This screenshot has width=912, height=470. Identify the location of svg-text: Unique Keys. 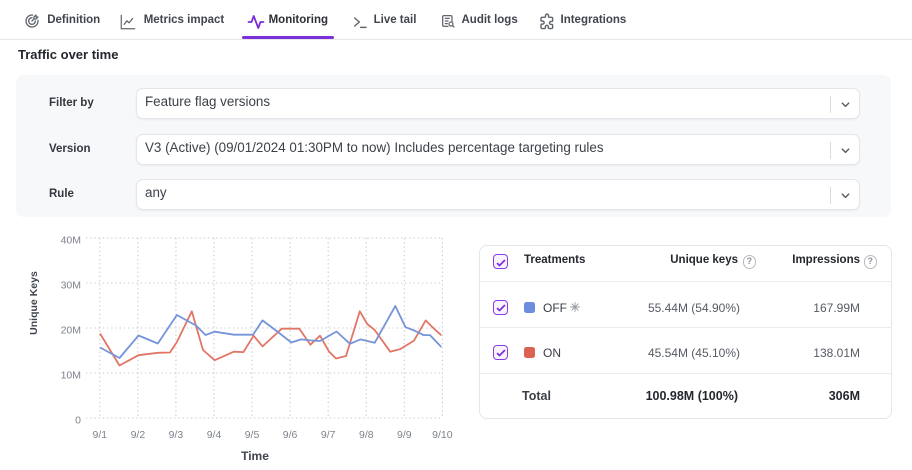
(34, 303).